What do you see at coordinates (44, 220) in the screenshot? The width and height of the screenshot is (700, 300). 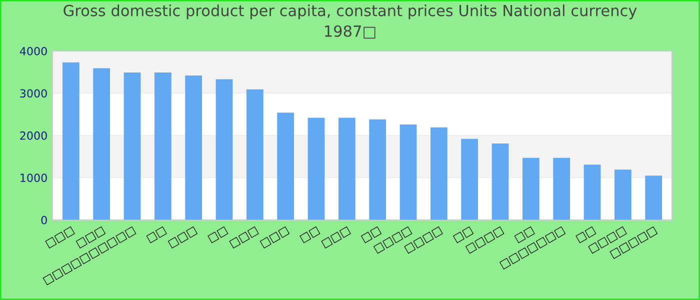 I see `y-tick-label: 0` at bounding box center [44, 220].